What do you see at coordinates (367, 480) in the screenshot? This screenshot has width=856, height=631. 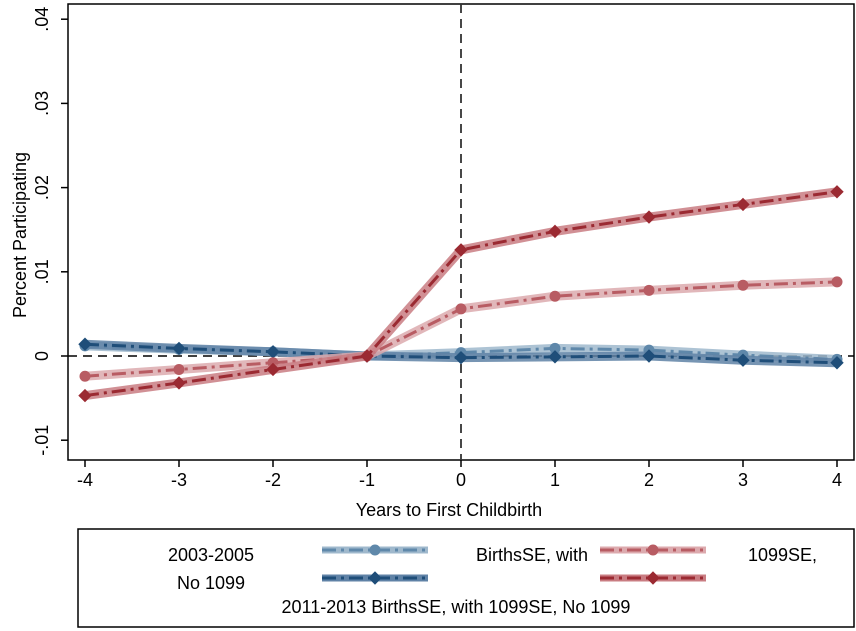 I see `x-tick-label: -1` at bounding box center [367, 480].